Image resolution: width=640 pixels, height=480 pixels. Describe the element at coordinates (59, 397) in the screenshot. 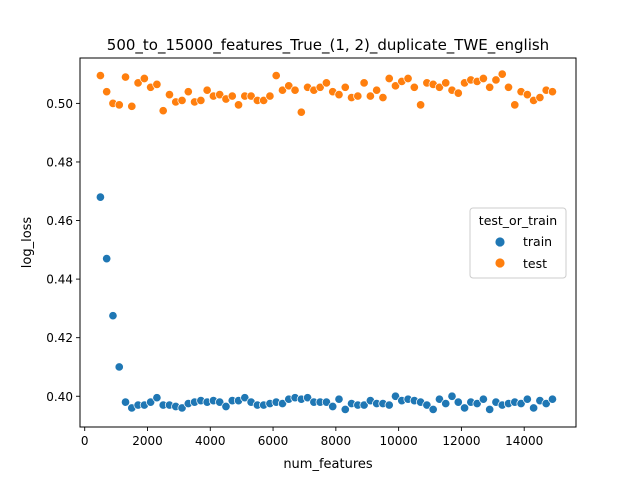

I see `y-tick-label: 0.40` at that location.